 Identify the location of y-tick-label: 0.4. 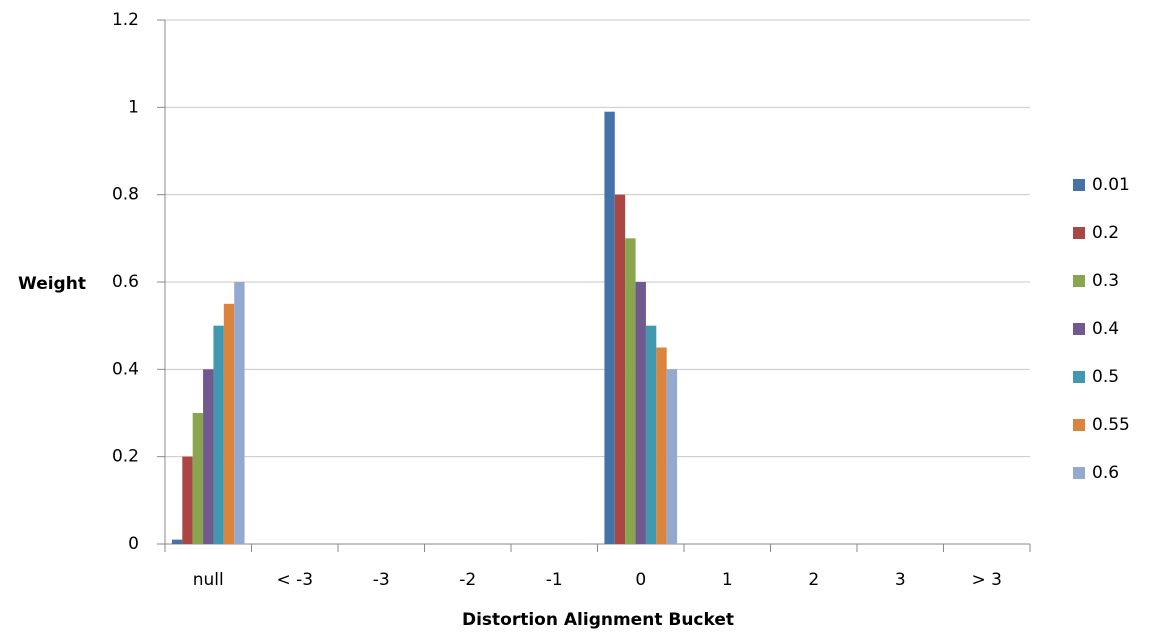
(125, 369).